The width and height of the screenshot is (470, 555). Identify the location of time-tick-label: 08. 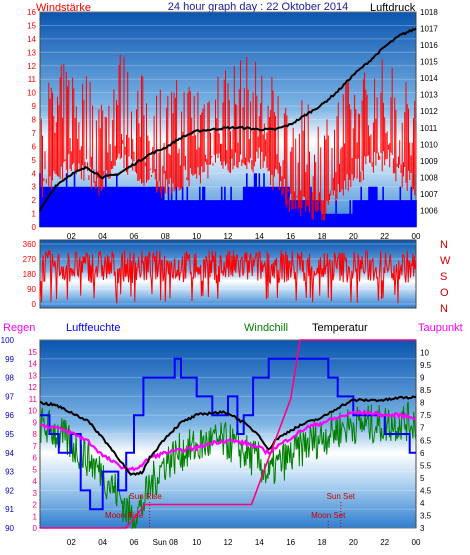
(165, 236).